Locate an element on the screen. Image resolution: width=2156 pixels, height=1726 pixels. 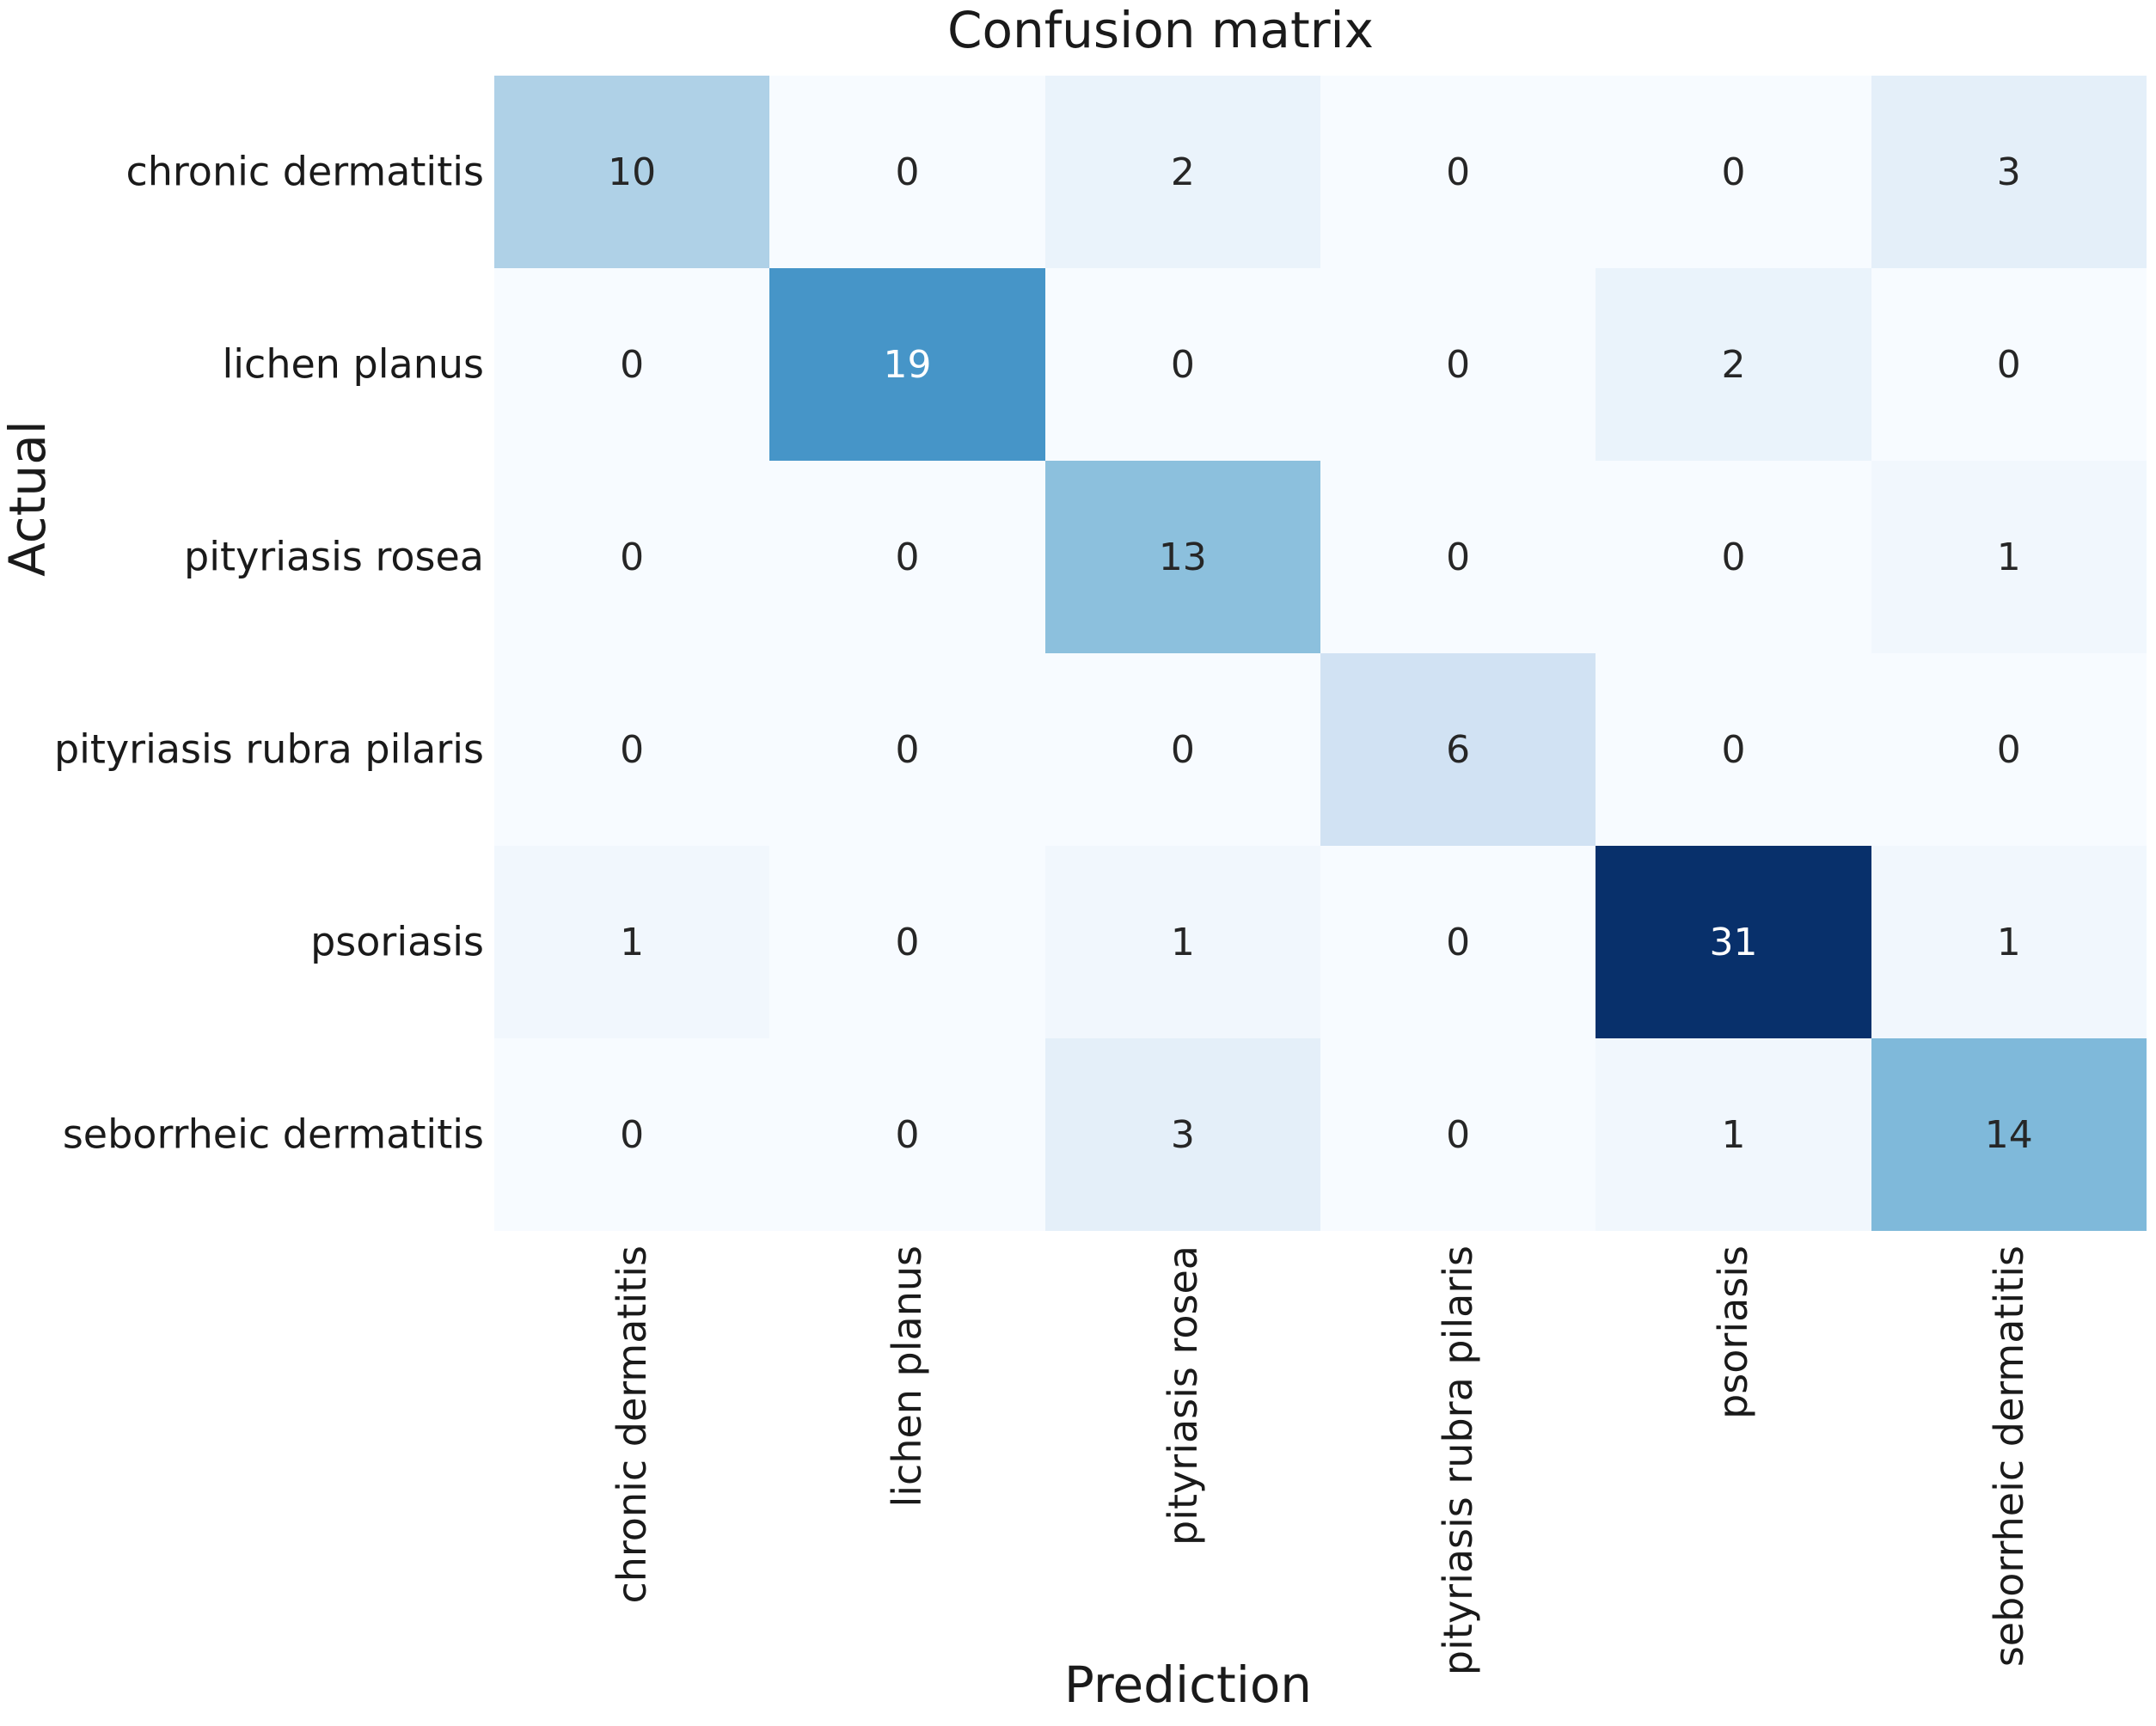
y-tick-label: chronic dermatitis is located at coordinates (305, 171).